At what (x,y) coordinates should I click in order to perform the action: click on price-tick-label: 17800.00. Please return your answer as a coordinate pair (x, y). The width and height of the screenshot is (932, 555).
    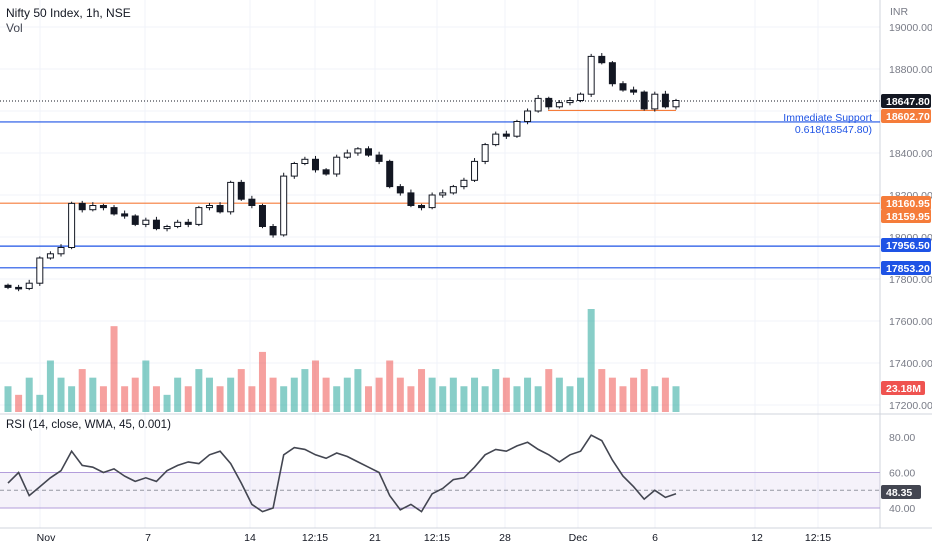
    Looking at the image, I should click on (910, 280).